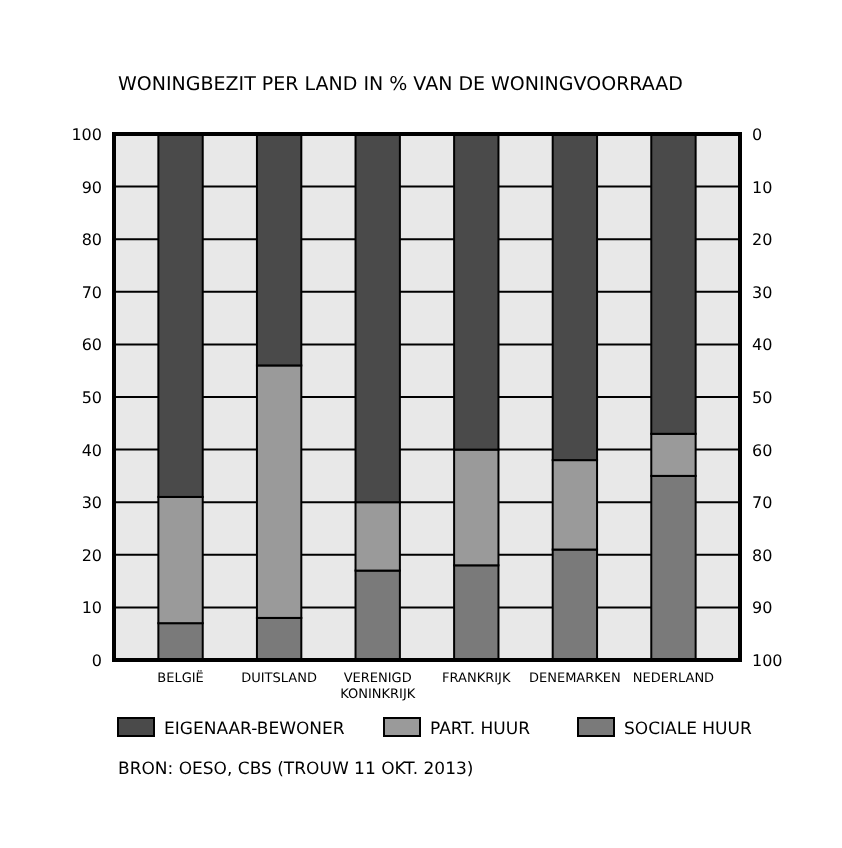 This screenshot has width=842, height=848. What do you see at coordinates (762, 503) in the screenshot?
I see `y2-tick-label: 70` at bounding box center [762, 503].